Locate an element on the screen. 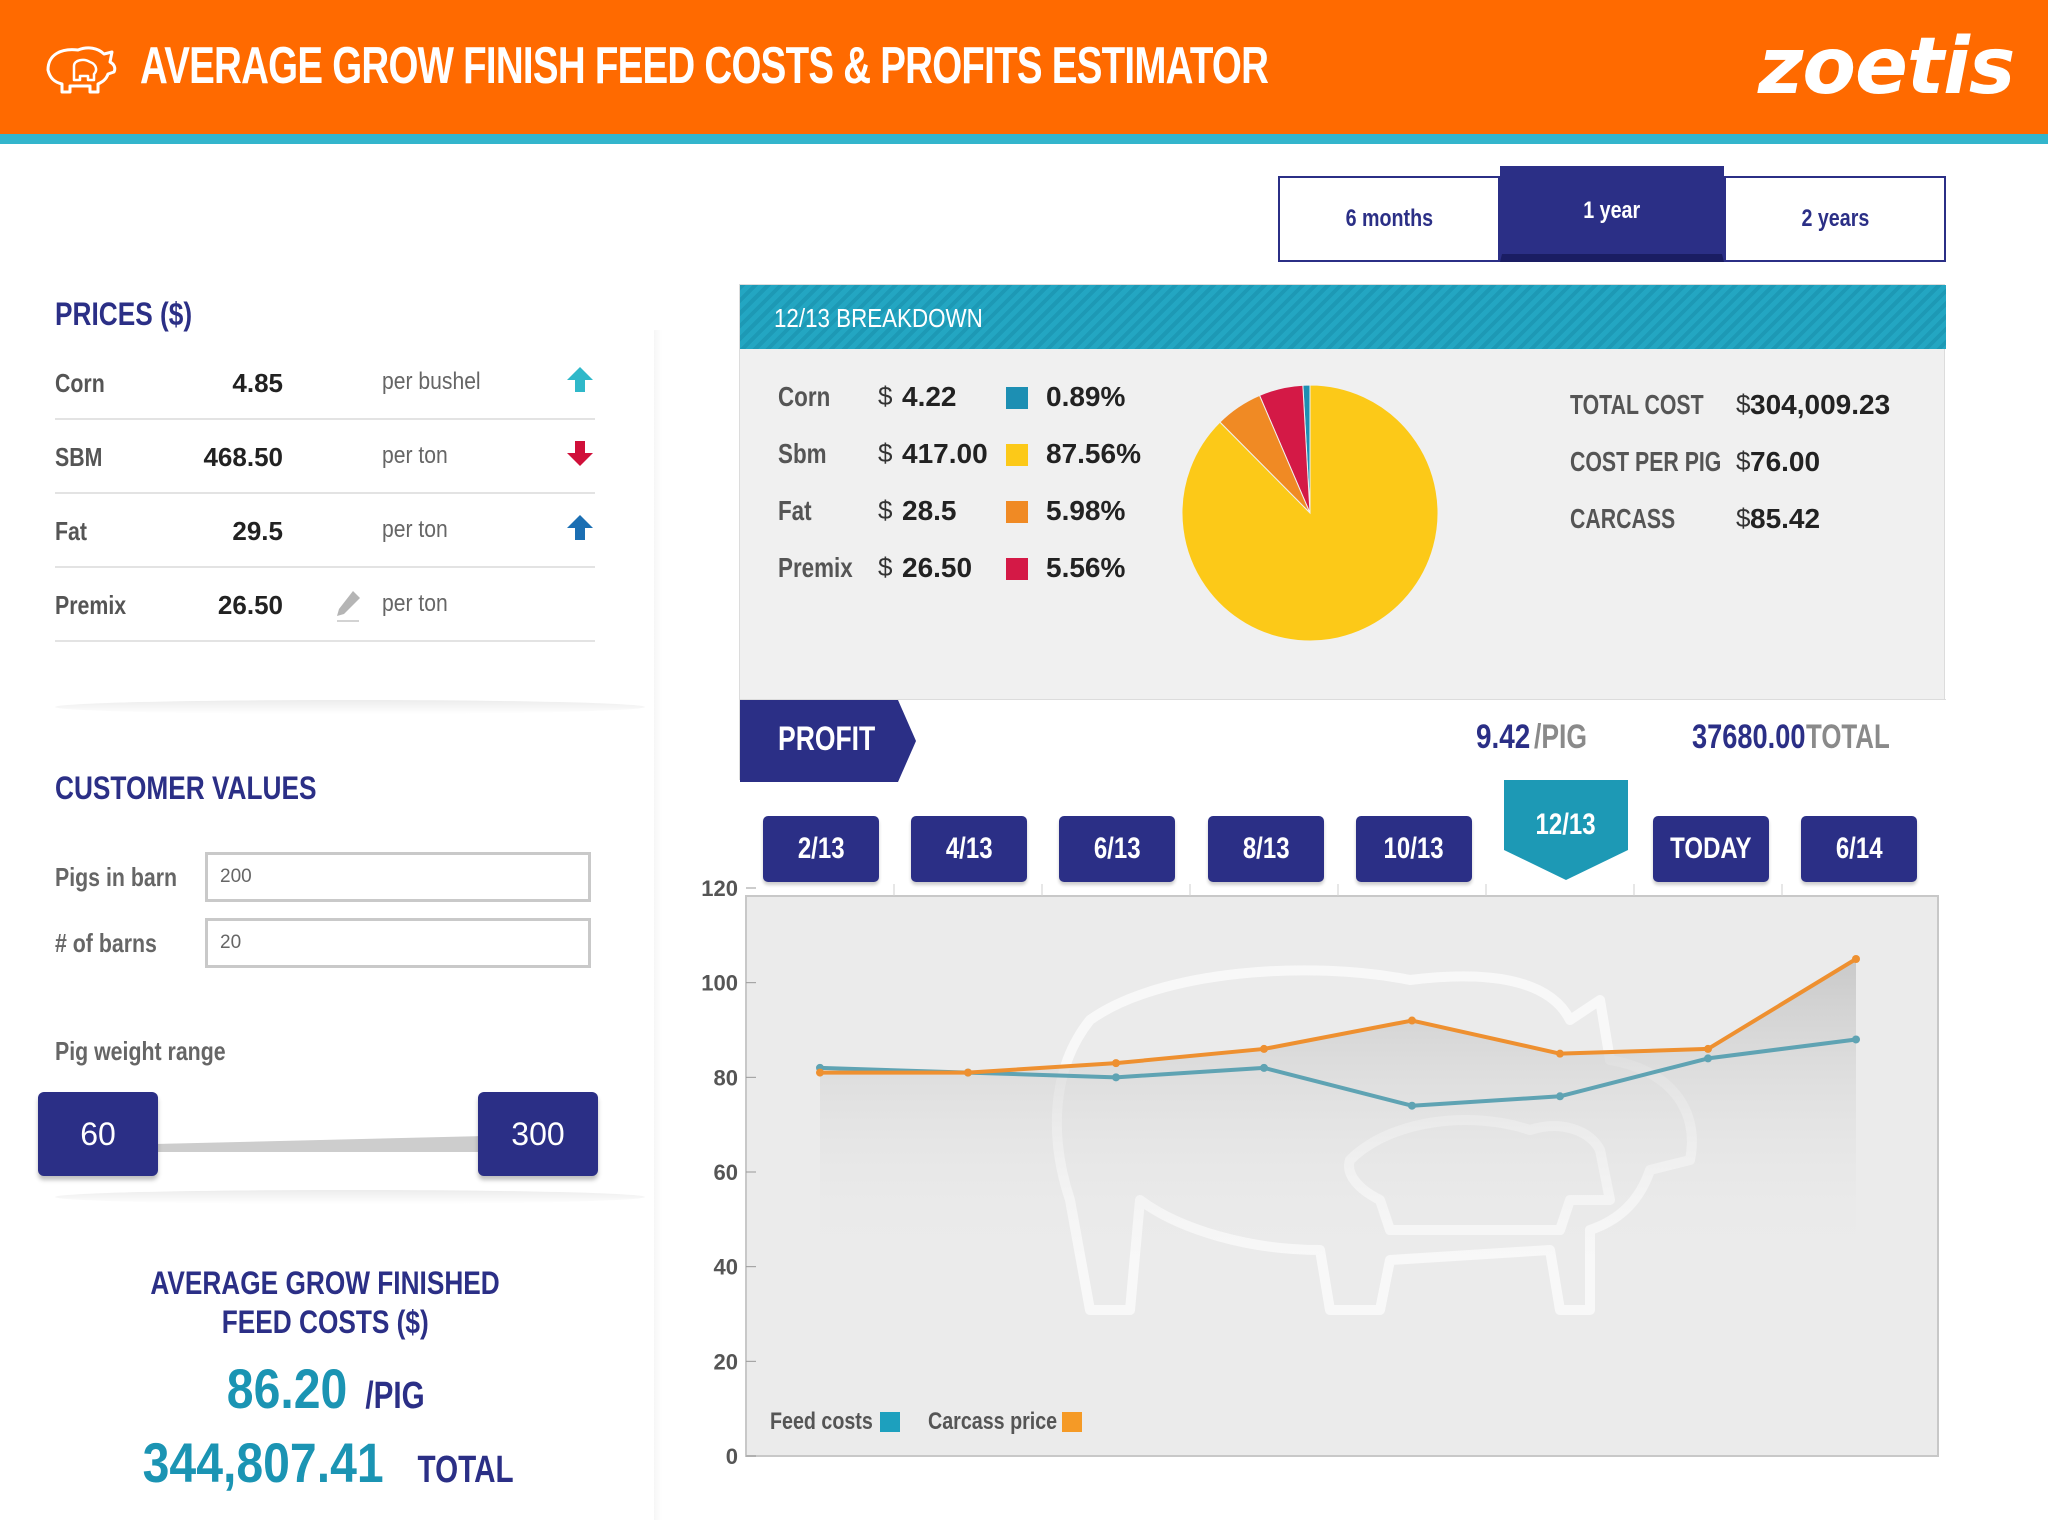  barns-label: # of barns is located at coordinates (106, 943).